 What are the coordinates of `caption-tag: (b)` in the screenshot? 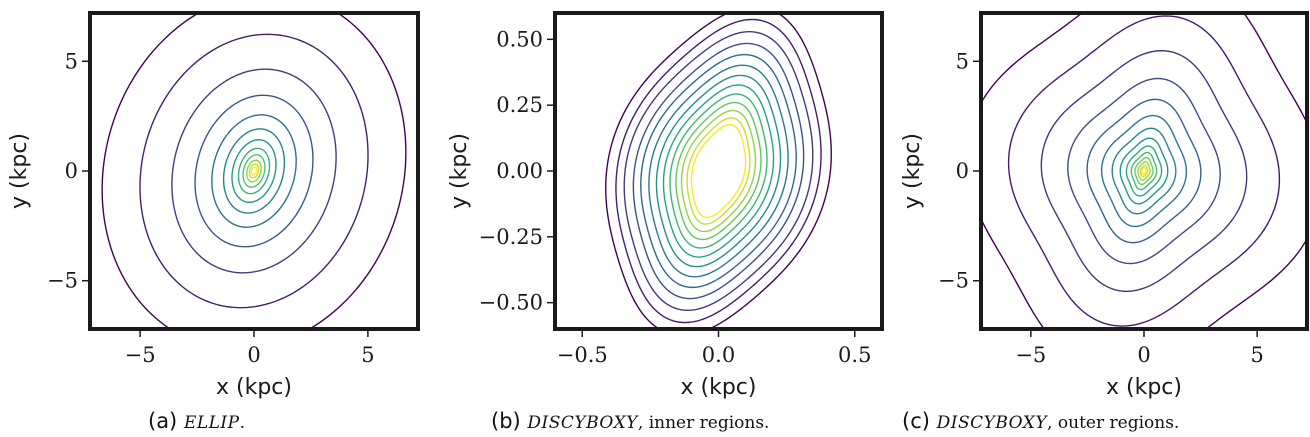 It's located at (509, 421).